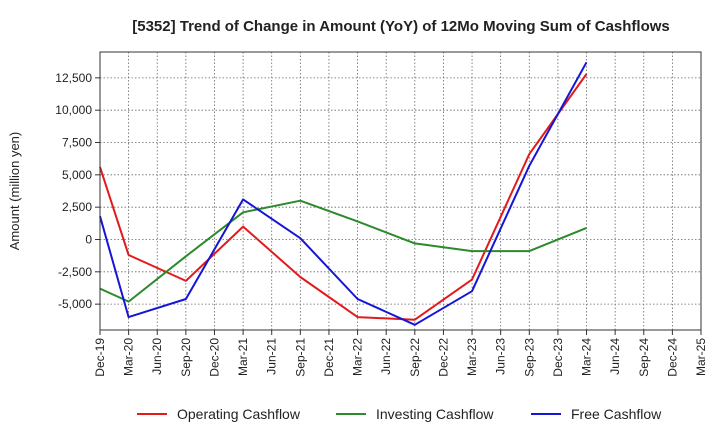 This screenshot has width=720, height=440. What do you see at coordinates (214, 357) in the screenshot?
I see `x-tick-label: Dec-20` at bounding box center [214, 357].